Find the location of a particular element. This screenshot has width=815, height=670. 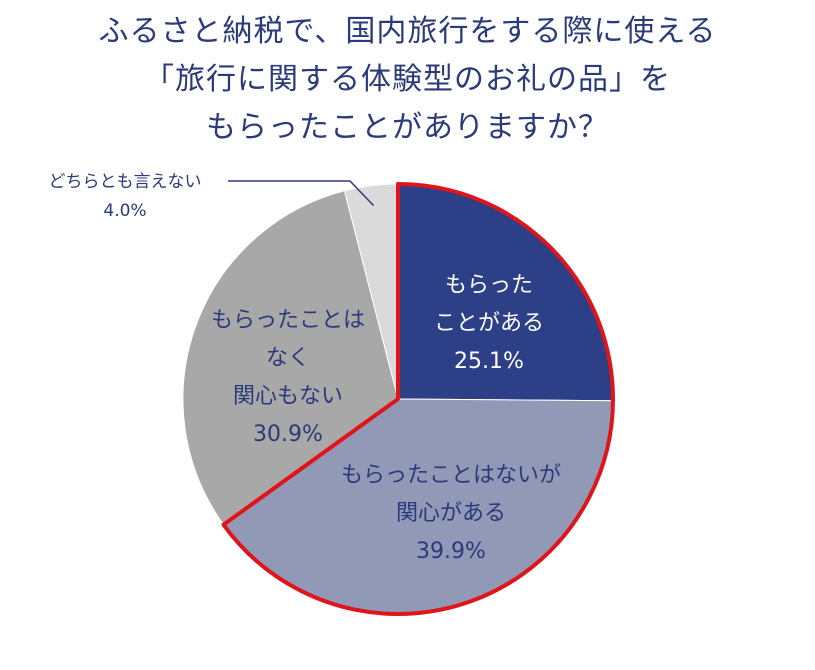

slice-category-label: もらったことはないが is located at coordinates (451, 475).